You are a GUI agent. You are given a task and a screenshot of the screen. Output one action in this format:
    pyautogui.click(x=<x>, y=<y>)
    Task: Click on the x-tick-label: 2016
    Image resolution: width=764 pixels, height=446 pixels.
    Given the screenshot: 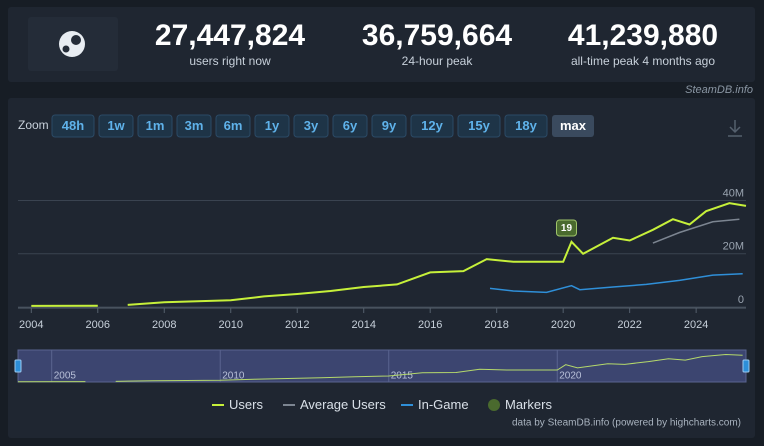 What is the action you would take?
    pyautogui.click(x=430, y=325)
    